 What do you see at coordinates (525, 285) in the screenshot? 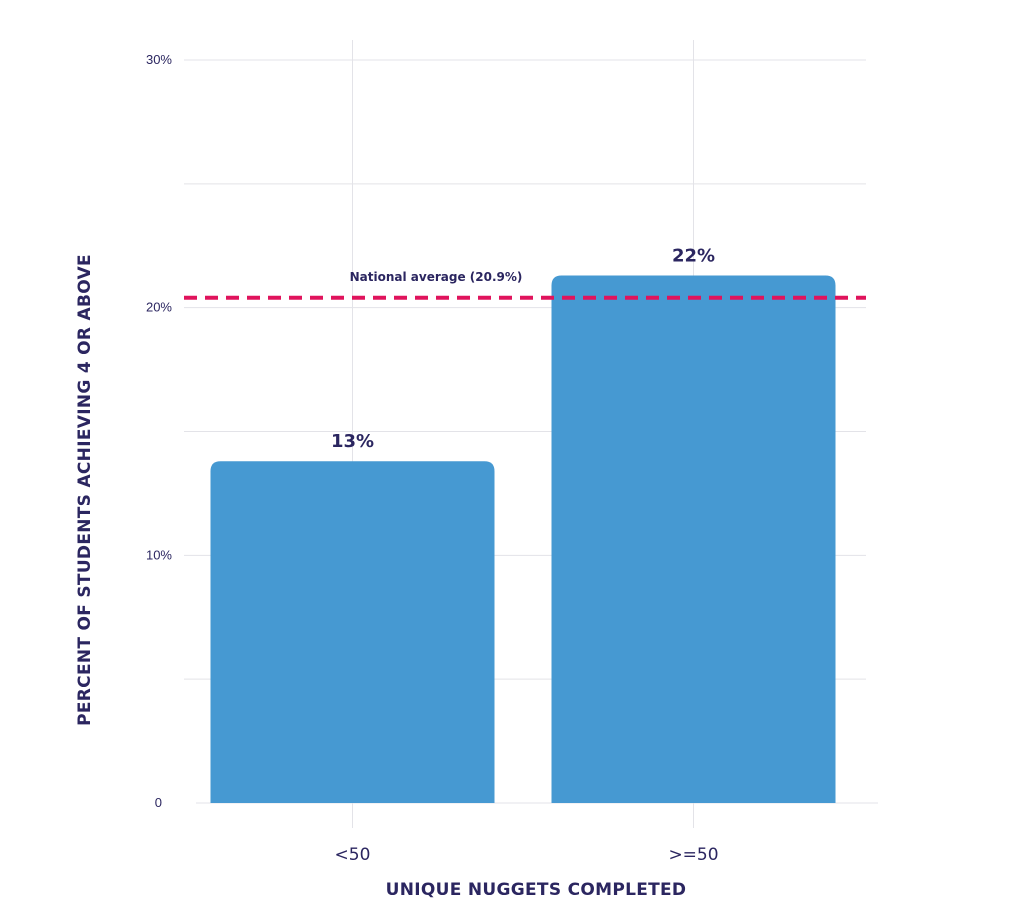
I see `reference-line-group: National average (20.9%)` at bounding box center [525, 285].